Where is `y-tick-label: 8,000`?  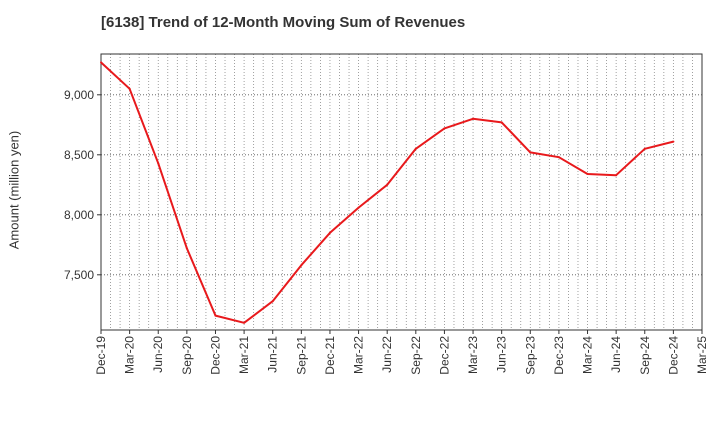 y-tick-label: 8,000 is located at coordinates (79, 215).